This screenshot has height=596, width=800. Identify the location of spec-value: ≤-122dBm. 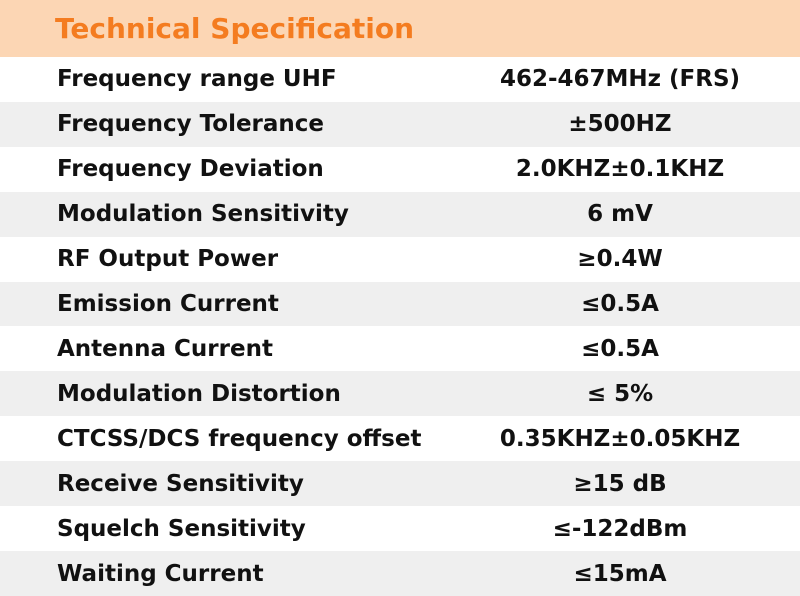
(620, 528).